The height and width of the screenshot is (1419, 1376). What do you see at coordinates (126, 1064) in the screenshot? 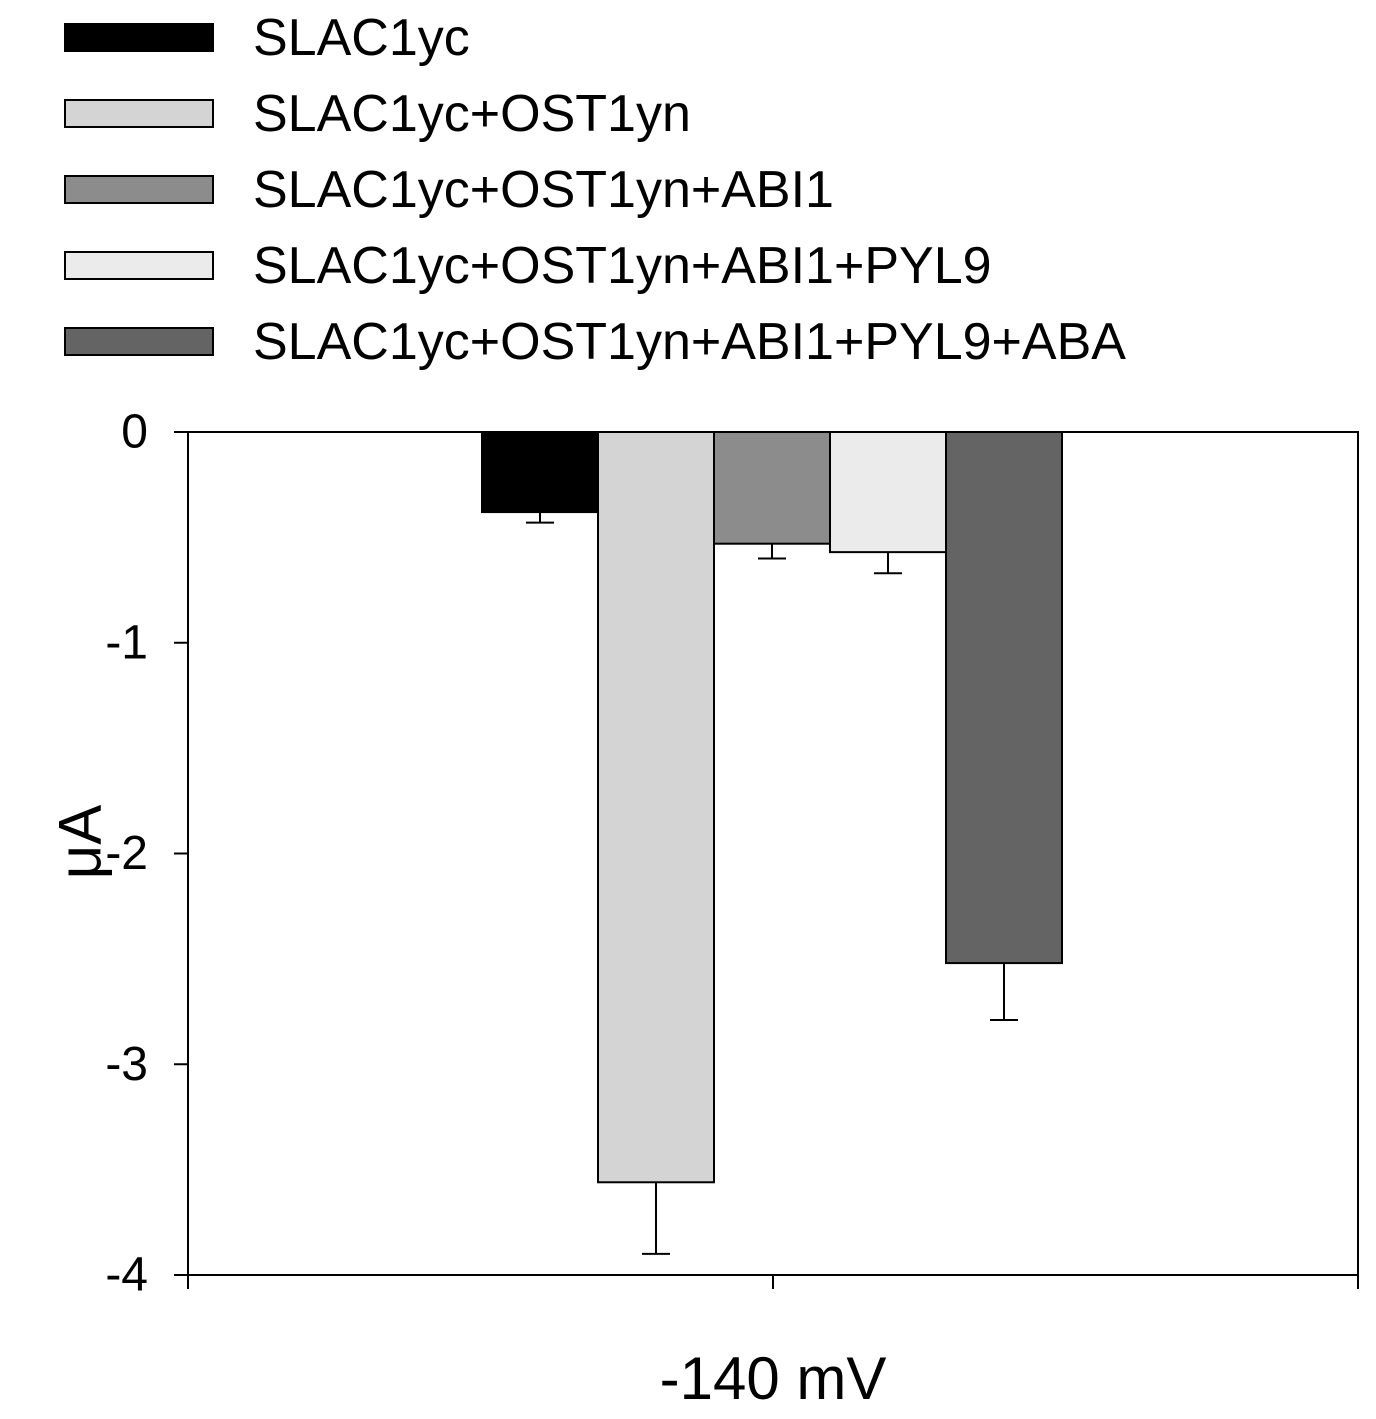
I see `y-tick-label: -3` at bounding box center [126, 1064].